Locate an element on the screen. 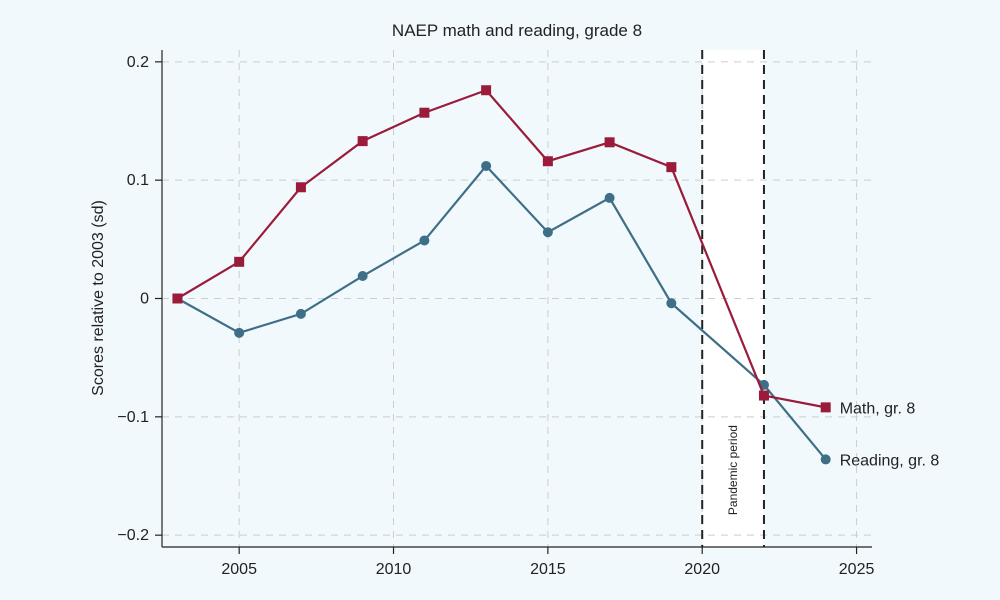  pandemic-boundary-lines is located at coordinates (733, 298).